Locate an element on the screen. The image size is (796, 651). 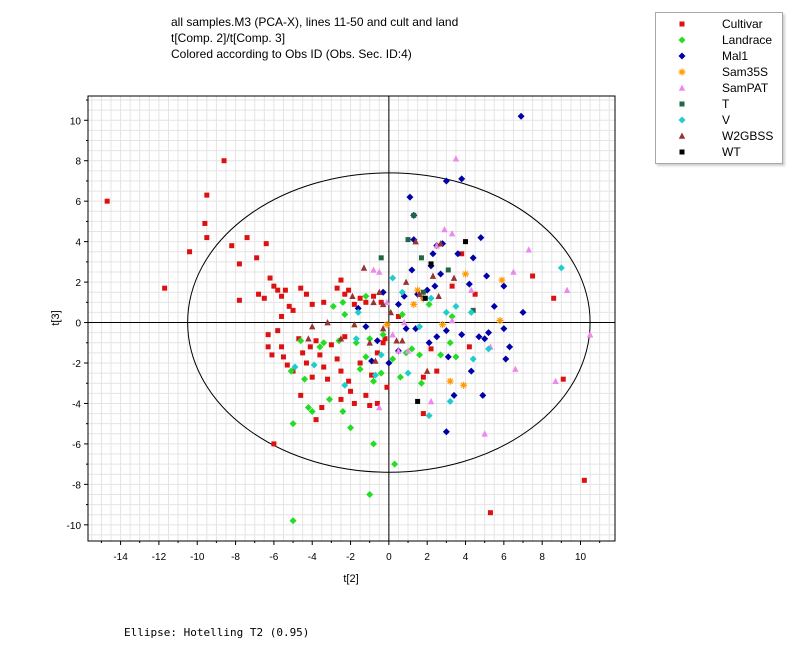
legend-label: V is located at coordinates (726, 120).